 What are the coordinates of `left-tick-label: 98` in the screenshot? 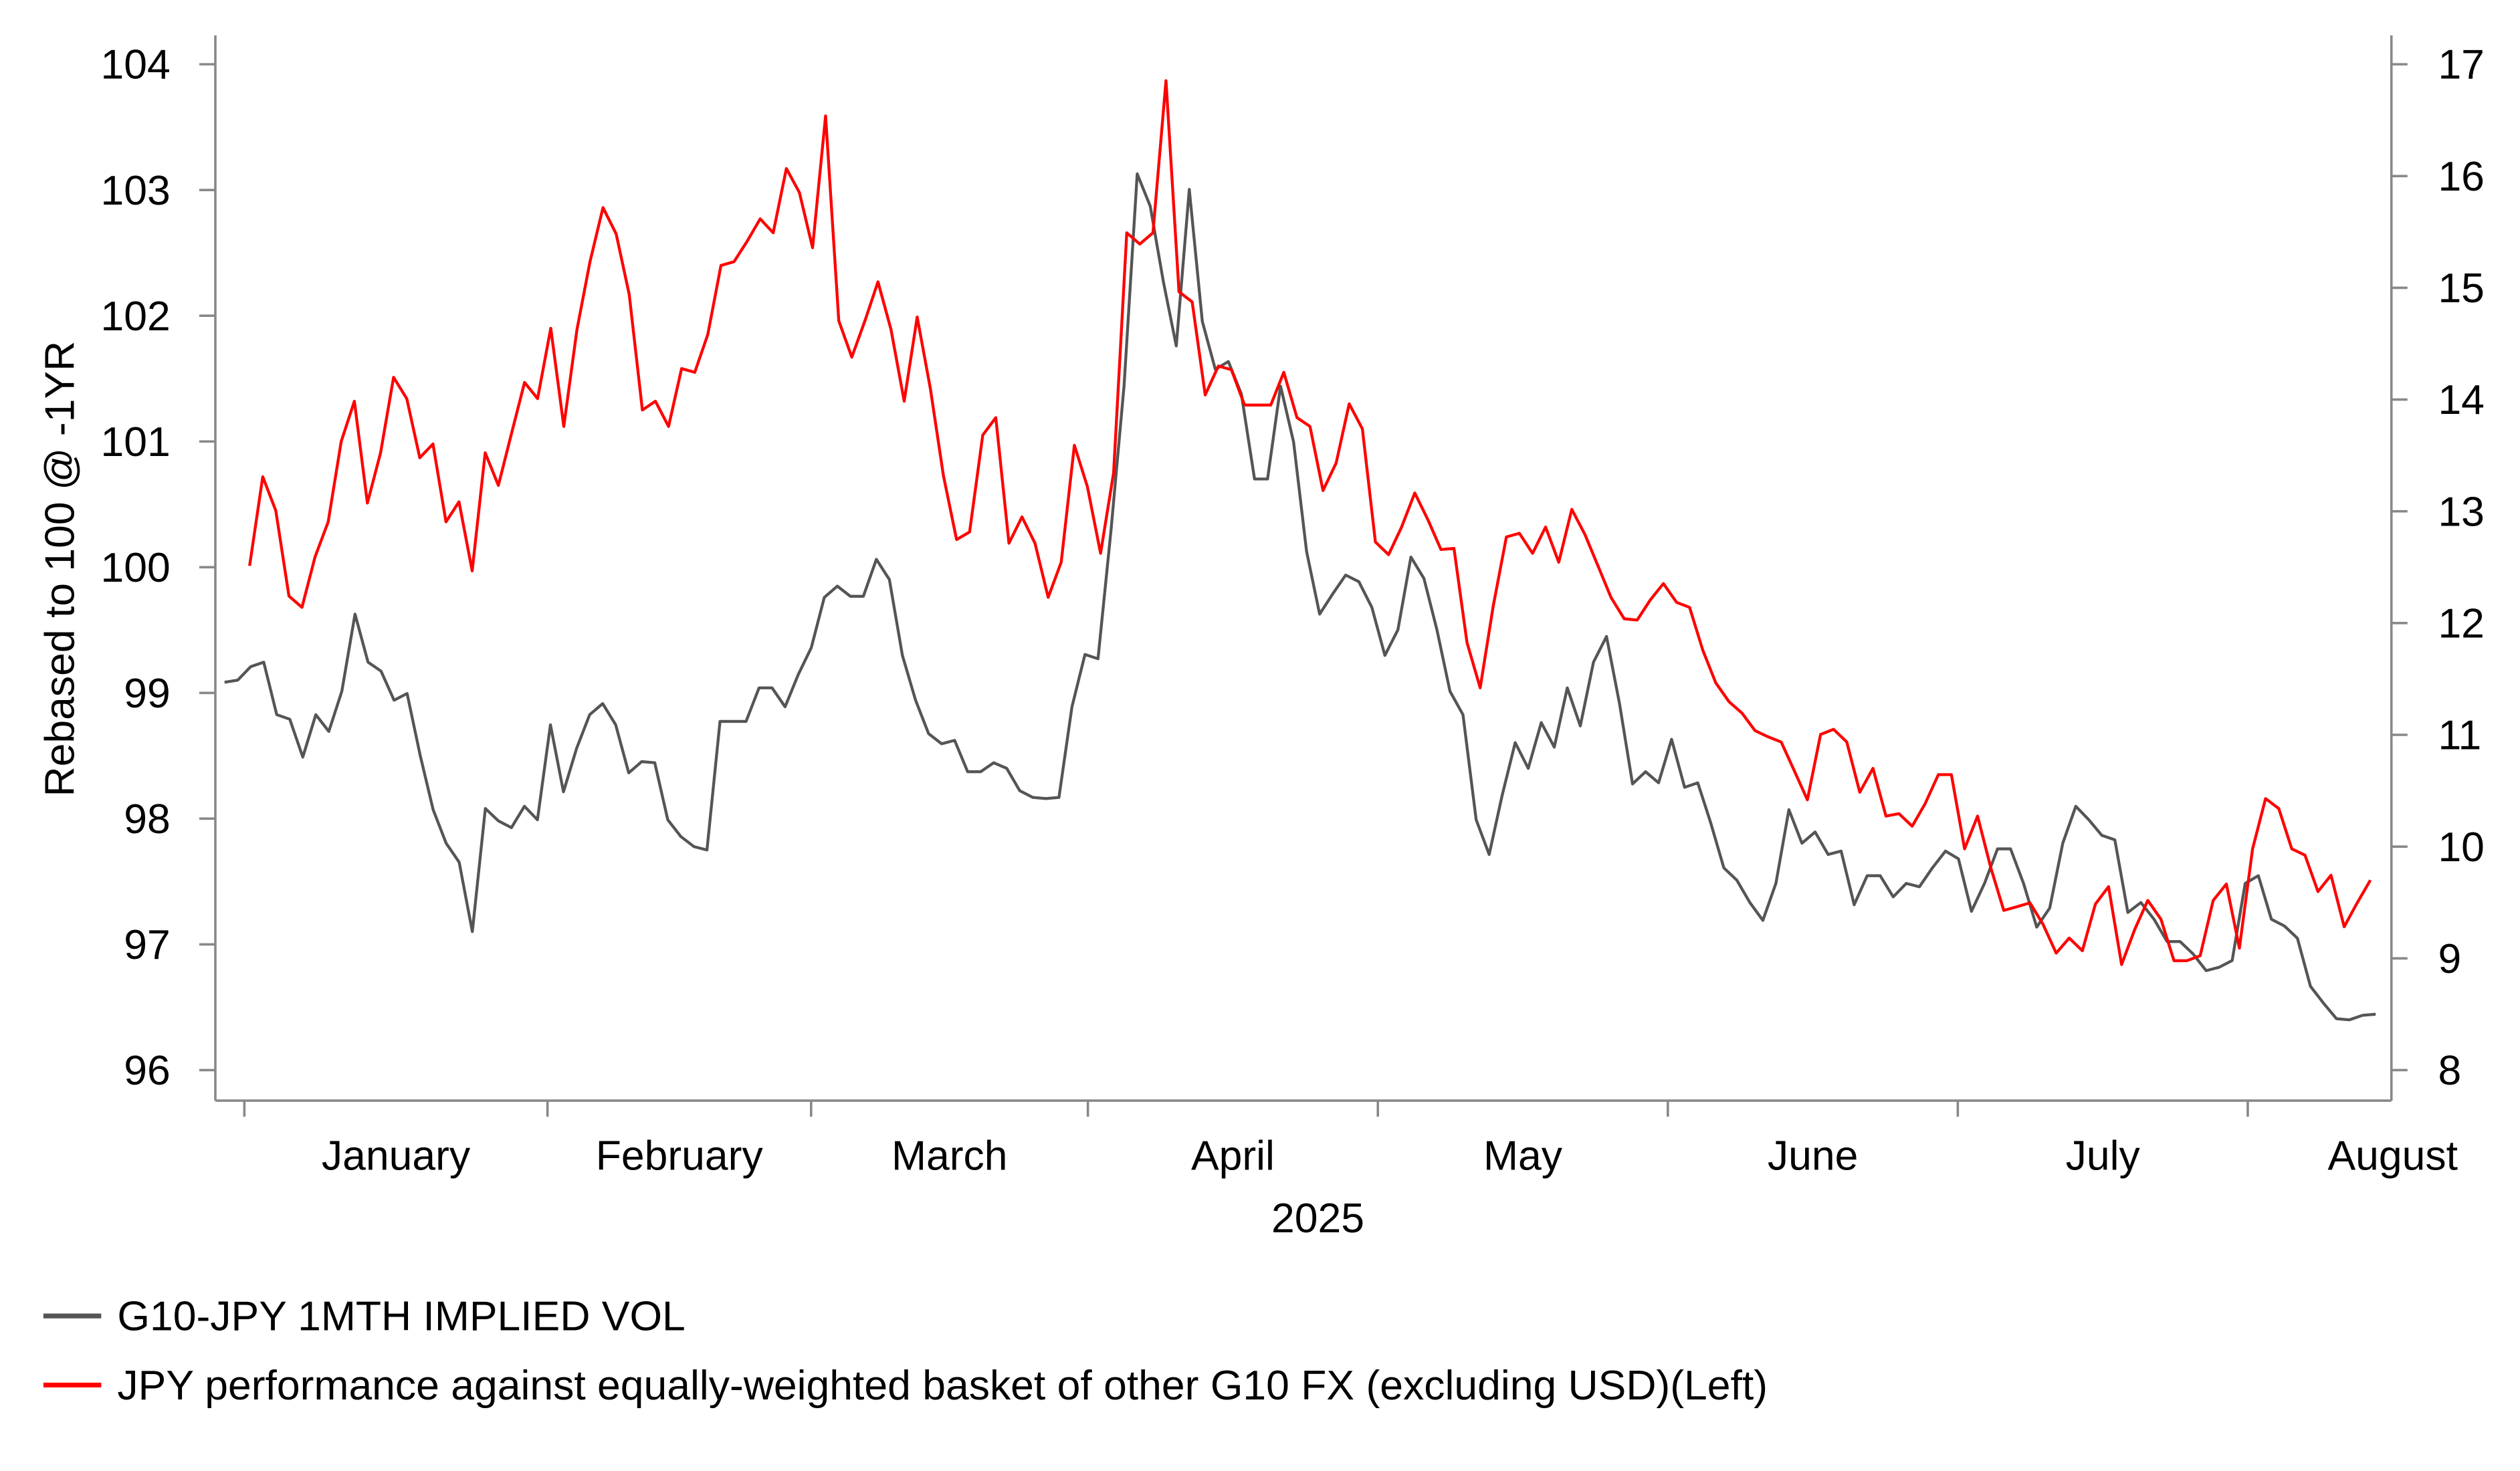 It's located at (147, 819).